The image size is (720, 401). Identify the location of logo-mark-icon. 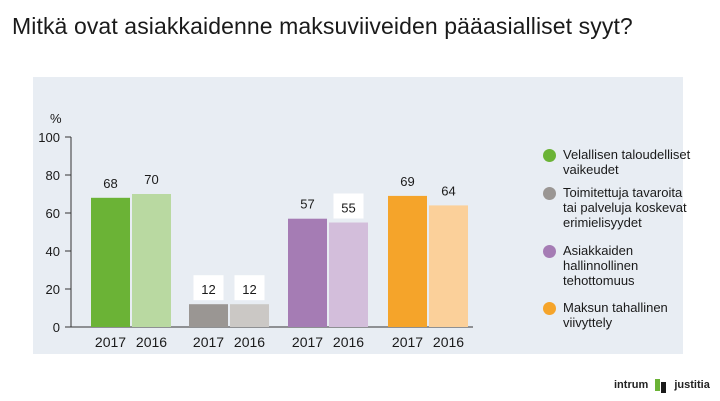
(661, 386).